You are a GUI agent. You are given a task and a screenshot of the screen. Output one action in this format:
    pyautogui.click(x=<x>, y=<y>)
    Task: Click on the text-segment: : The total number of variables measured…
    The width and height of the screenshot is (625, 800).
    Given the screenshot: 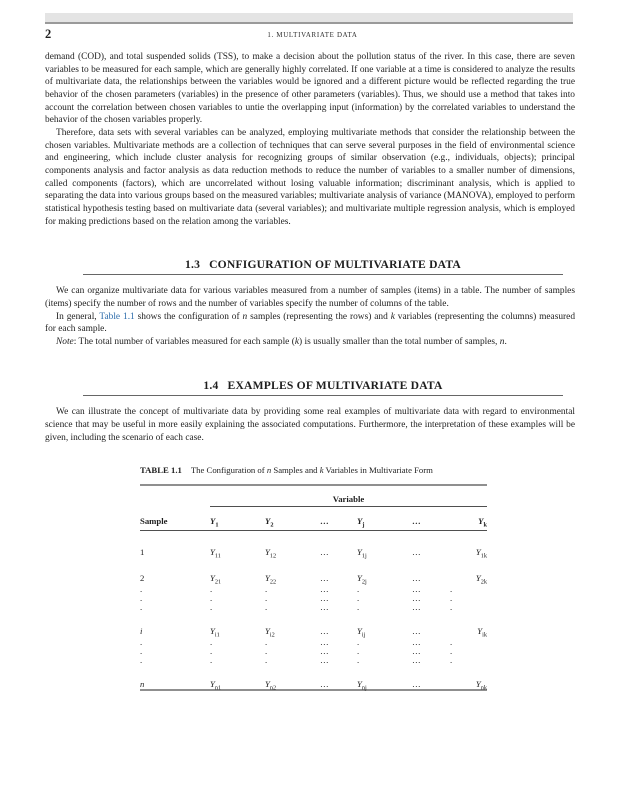 What is the action you would take?
    pyautogui.click(x=184, y=341)
    